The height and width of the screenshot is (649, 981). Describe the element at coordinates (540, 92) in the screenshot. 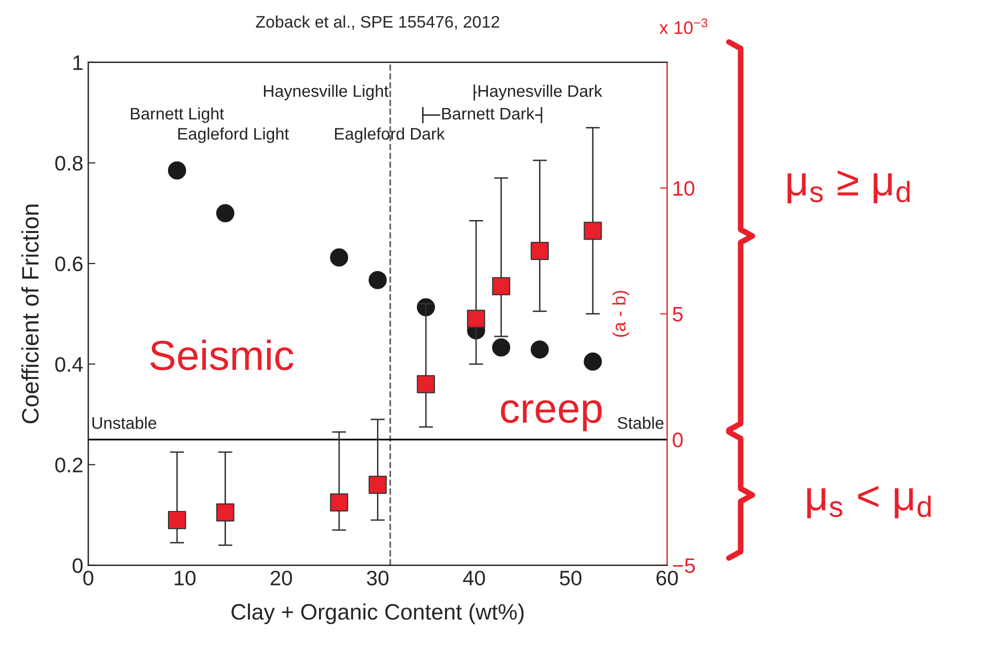

I see `annotation: Haynesville Dark` at that location.